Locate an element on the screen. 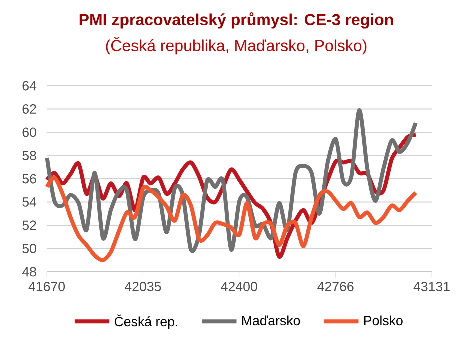 The height and width of the screenshot is (355, 473). y-tick-label: 64 is located at coordinates (29, 86).